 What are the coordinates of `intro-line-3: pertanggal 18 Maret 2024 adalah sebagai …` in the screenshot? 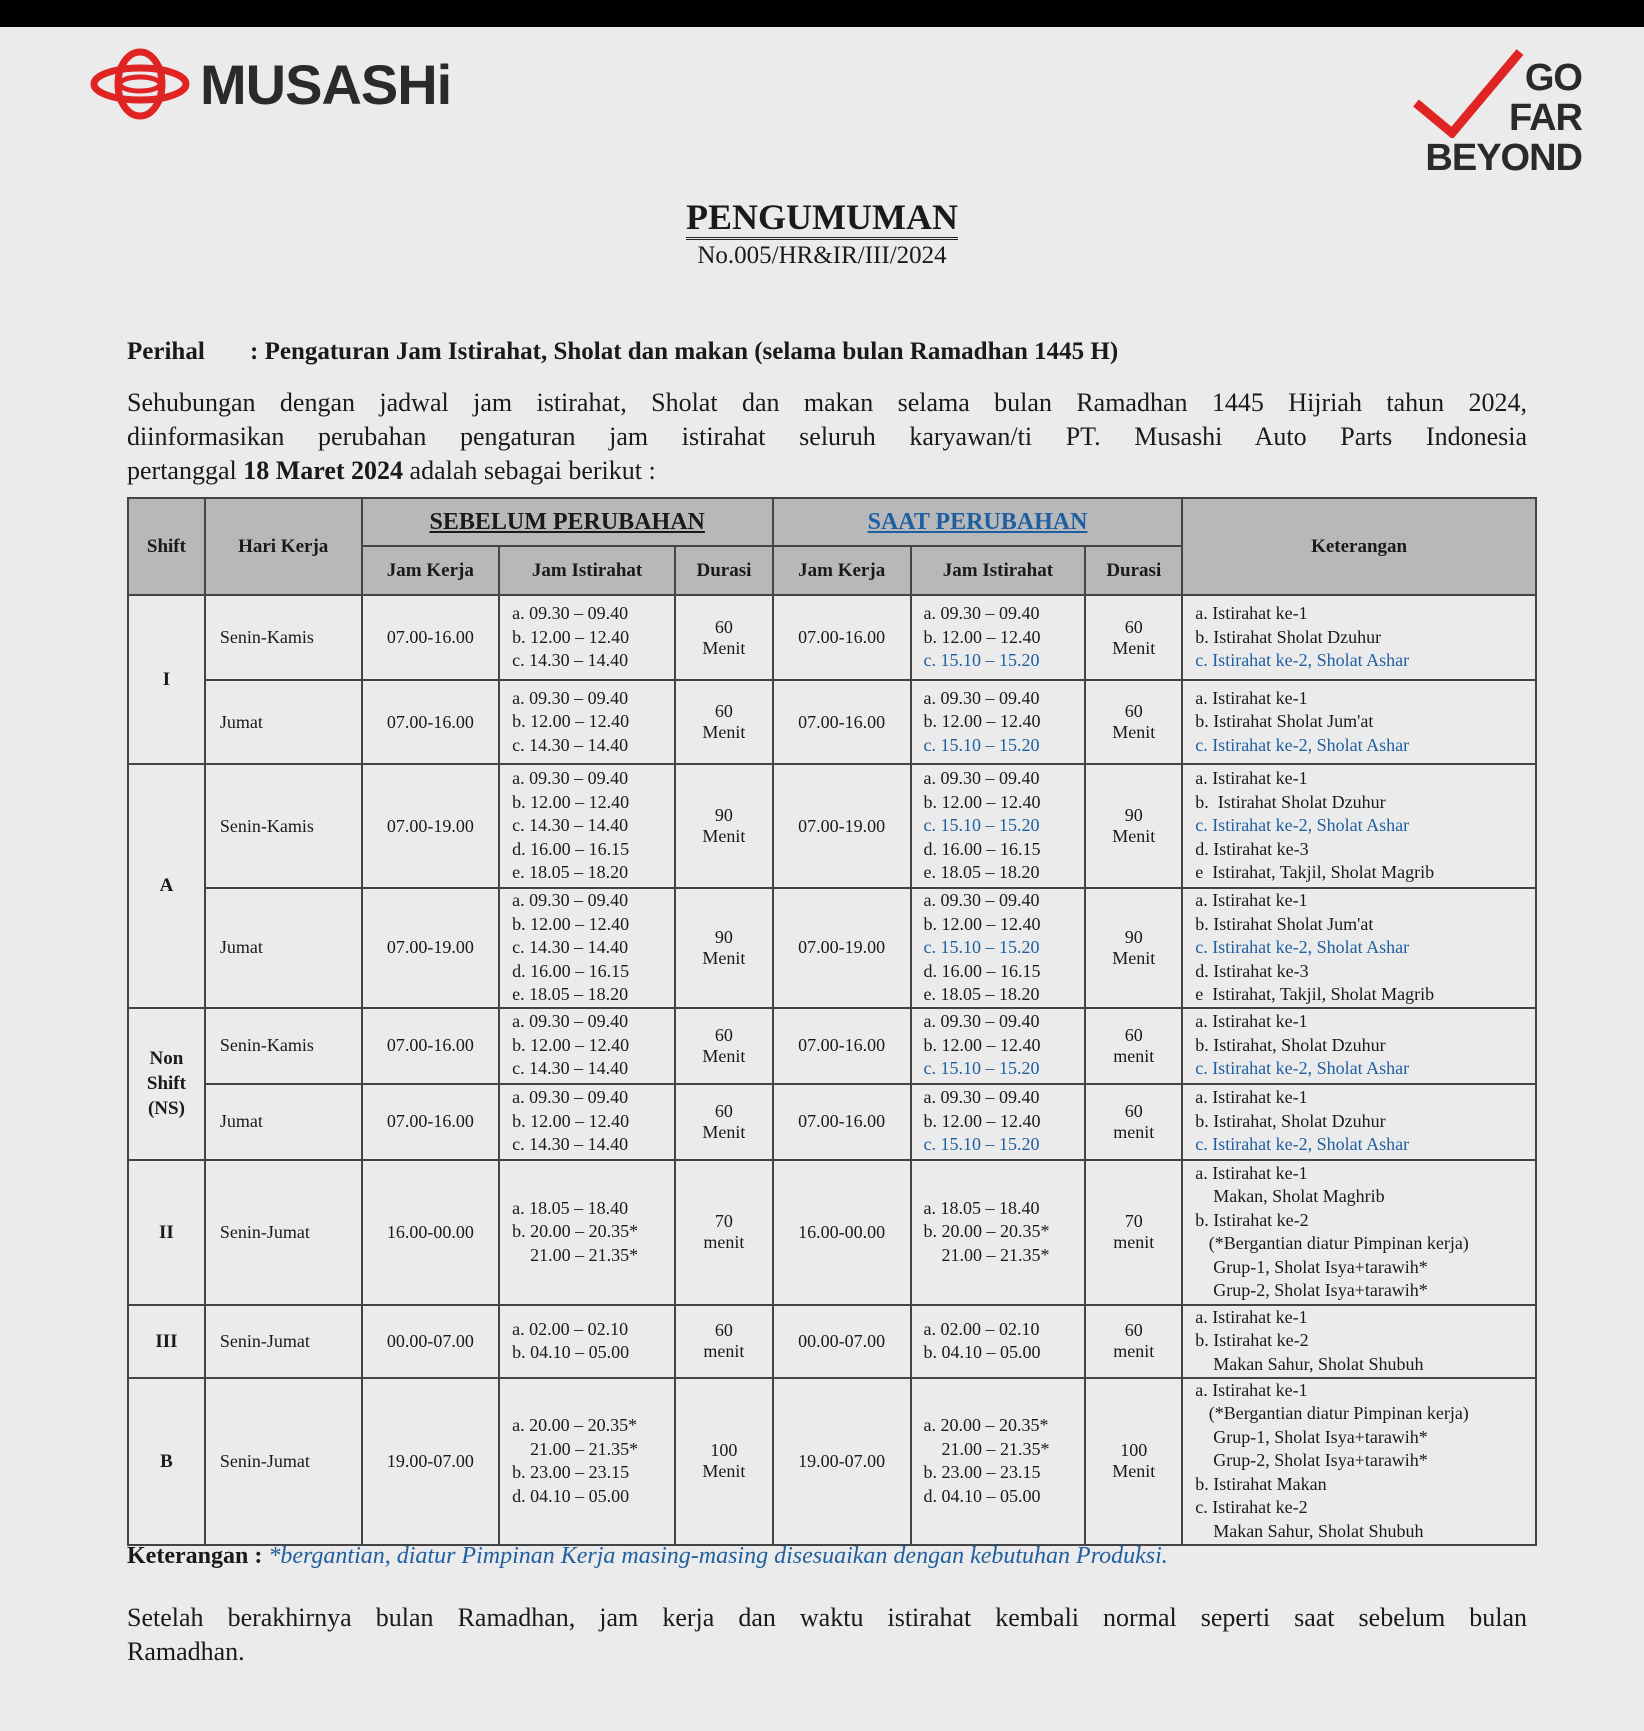 It's located at (827, 471).